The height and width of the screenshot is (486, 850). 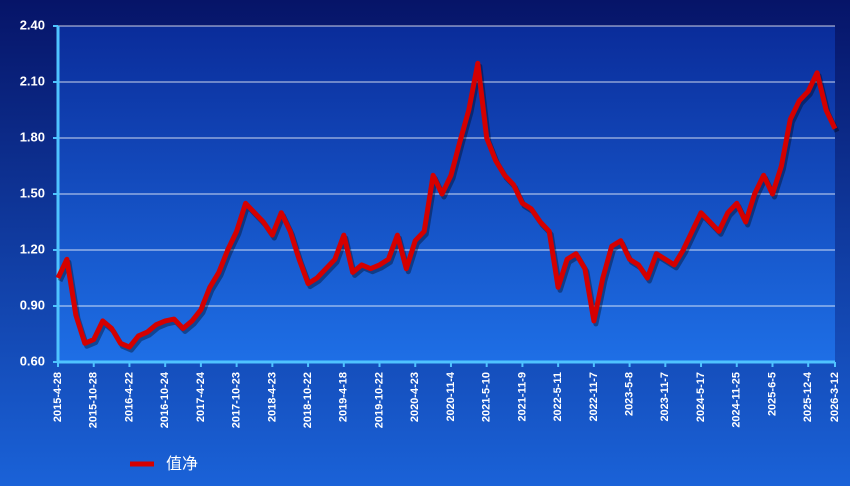 What do you see at coordinates (165, 399) in the screenshot?
I see `x-tick-label: 2016-10-24` at bounding box center [165, 399].